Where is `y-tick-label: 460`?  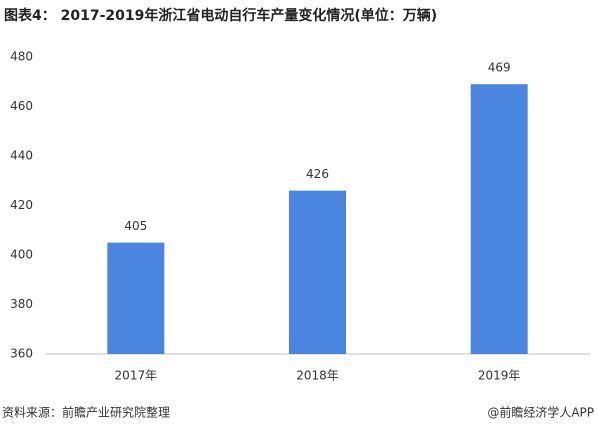
y-tick-label: 460 is located at coordinates (21, 106).